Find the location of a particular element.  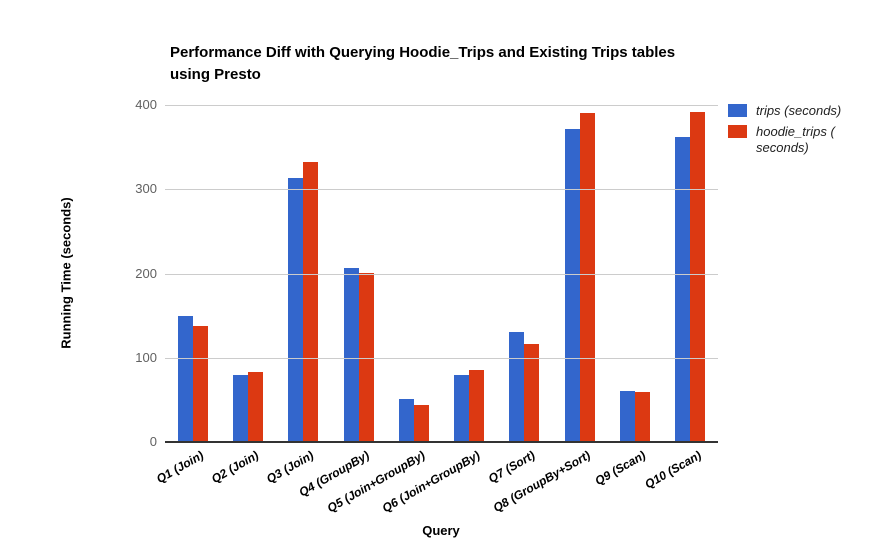

y-tick-label: 400 is located at coordinates (146, 104).